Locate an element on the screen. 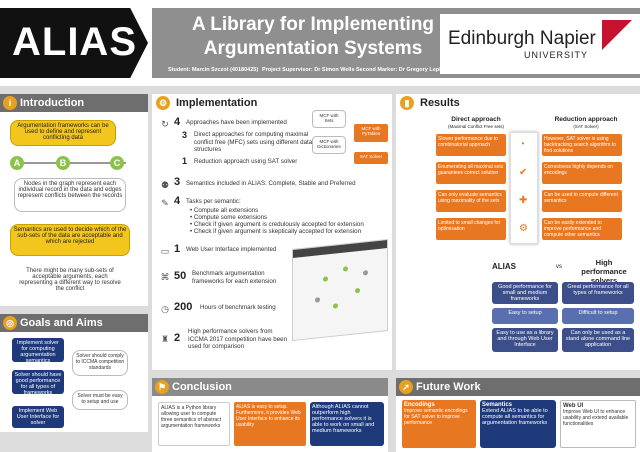  chip-mcf-dict: MCF with Dictionaries is located at coordinates (329, 145).